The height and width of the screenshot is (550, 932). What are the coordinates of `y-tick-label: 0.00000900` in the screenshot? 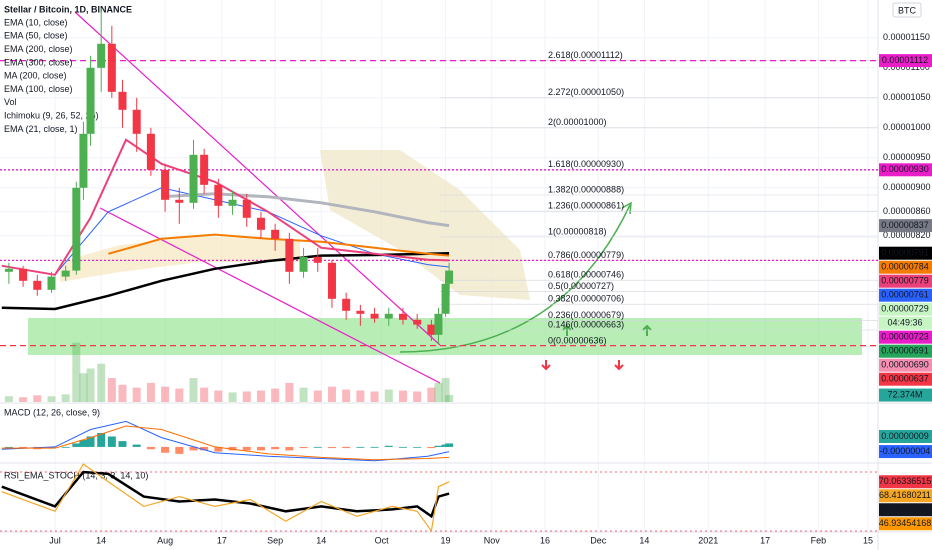 It's located at (907, 187).